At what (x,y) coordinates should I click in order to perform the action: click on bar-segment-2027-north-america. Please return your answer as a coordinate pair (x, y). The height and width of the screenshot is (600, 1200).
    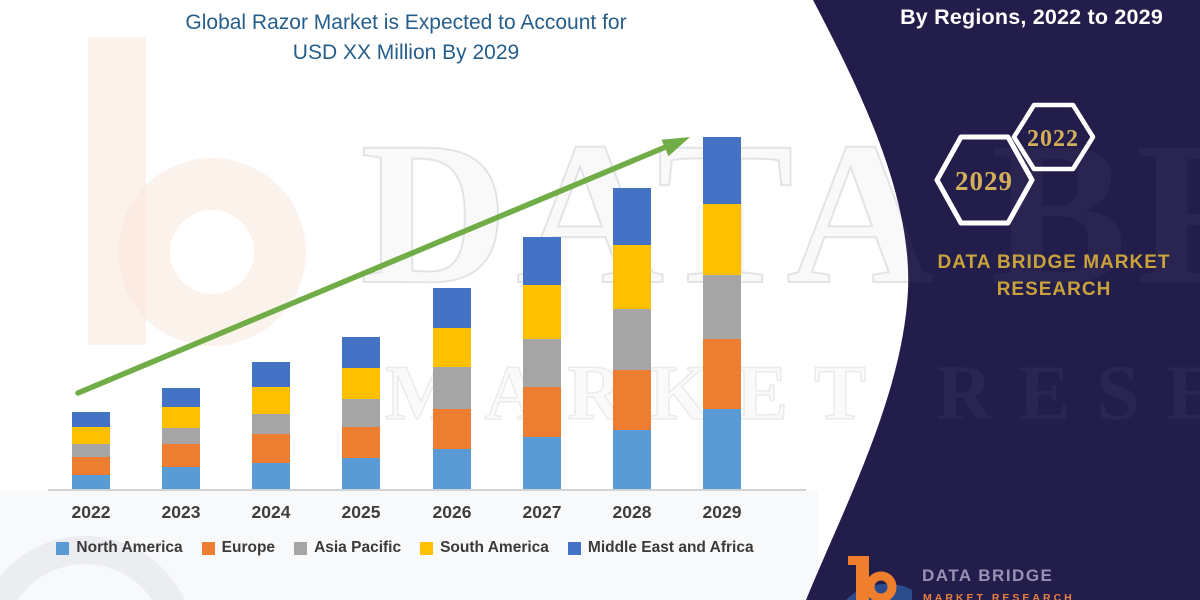
    Looking at the image, I should click on (542, 462).